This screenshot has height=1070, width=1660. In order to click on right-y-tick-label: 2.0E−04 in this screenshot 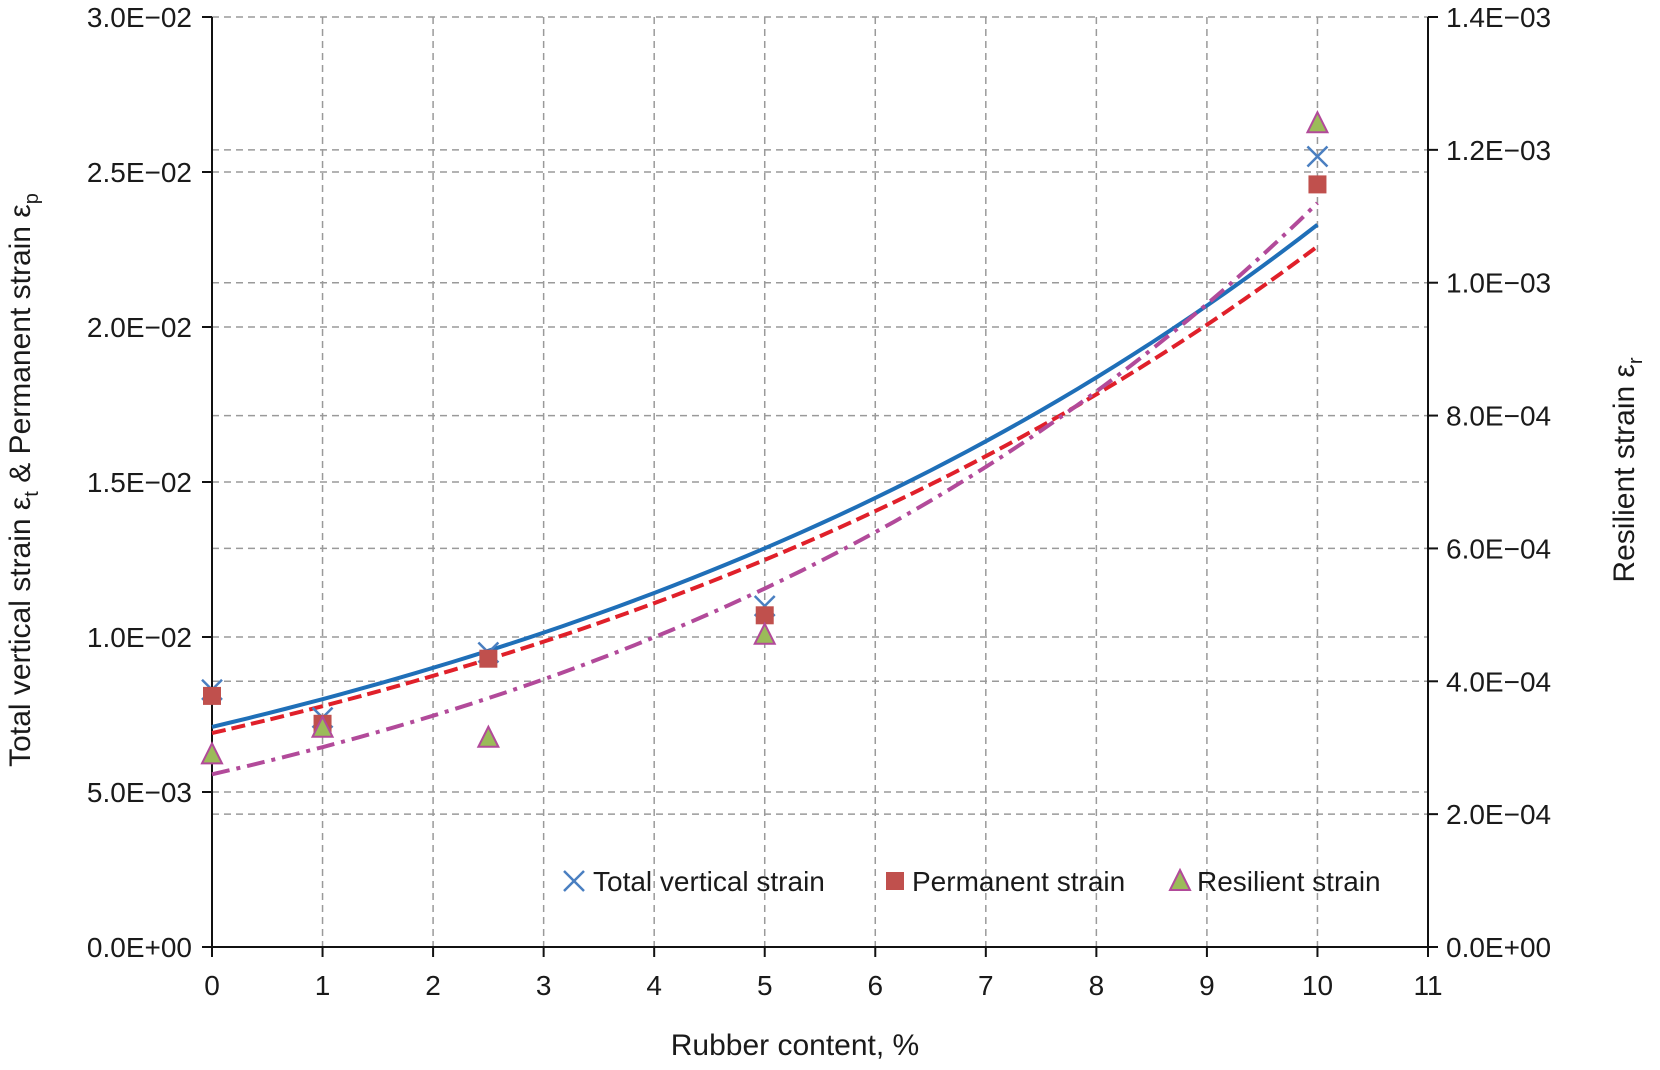, I will do `click(1498, 814)`.